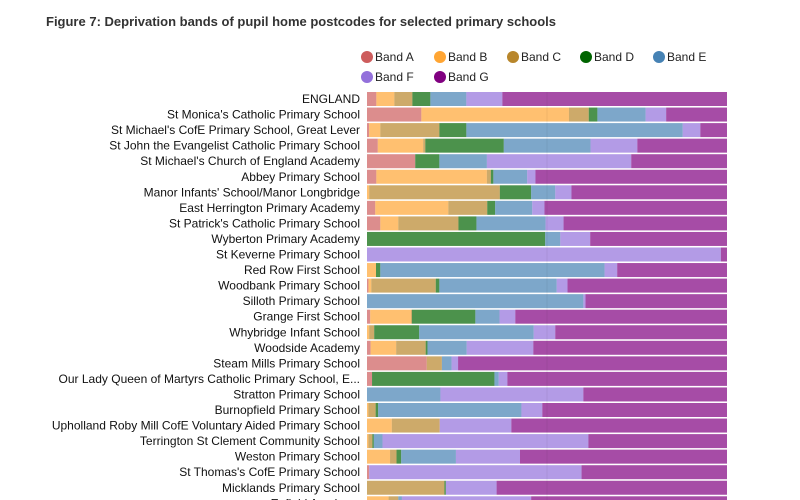  Describe the element at coordinates (390, 57) in the screenshot. I see `legend-item-band-a: Band A` at that location.